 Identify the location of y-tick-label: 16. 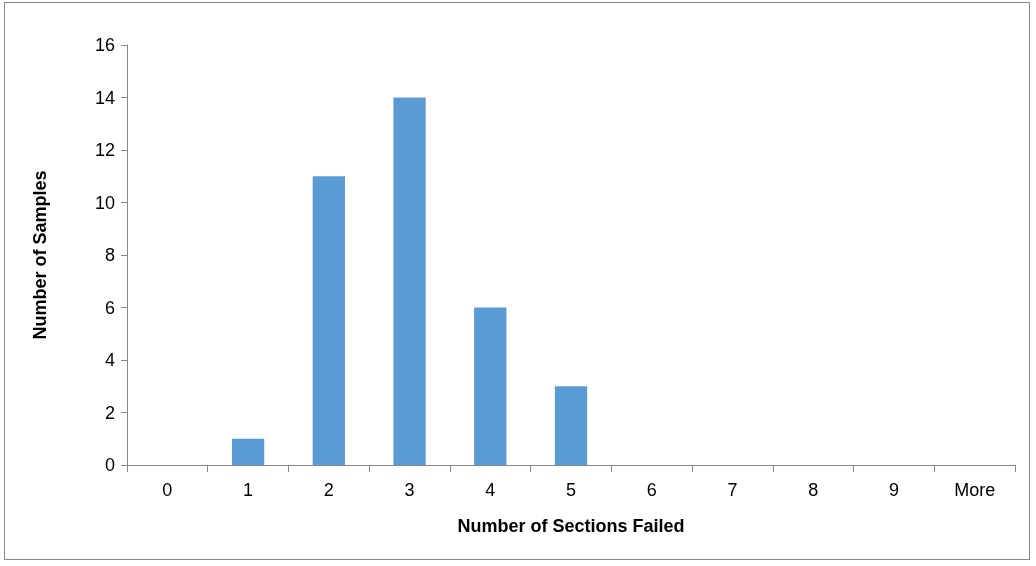
(104, 45).